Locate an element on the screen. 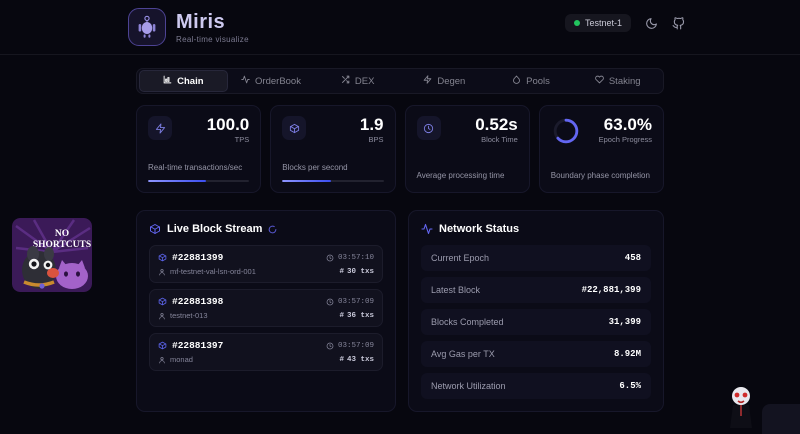  heart-icon is located at coordinates (599, 81).